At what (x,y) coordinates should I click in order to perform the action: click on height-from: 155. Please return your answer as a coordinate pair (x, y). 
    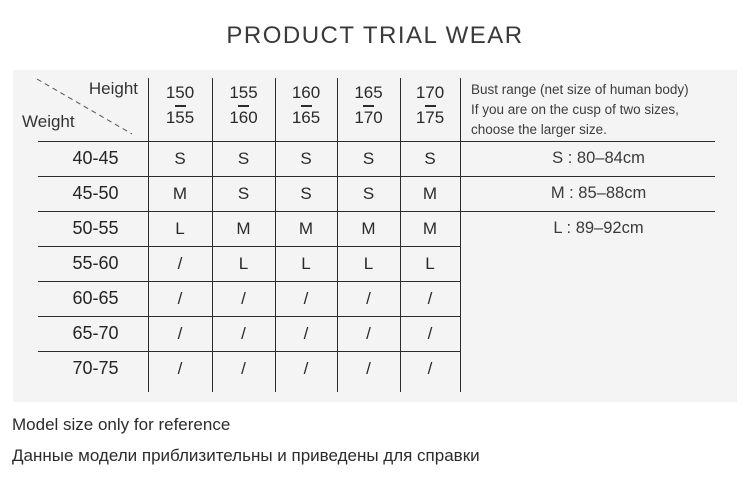
    Looking at the image, I should click on (243, 93).